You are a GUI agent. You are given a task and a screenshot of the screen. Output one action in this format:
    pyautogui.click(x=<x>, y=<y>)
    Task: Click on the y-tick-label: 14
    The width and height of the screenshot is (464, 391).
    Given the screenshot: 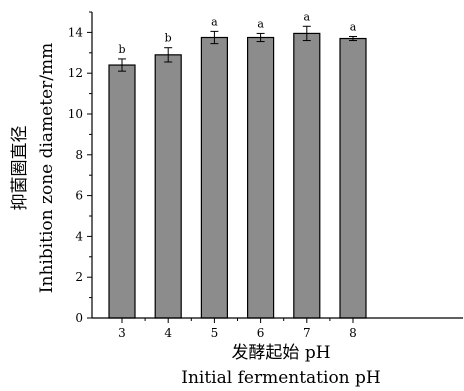 What is the action you would take?
    pyautogui.click(x=76, y=32)
    